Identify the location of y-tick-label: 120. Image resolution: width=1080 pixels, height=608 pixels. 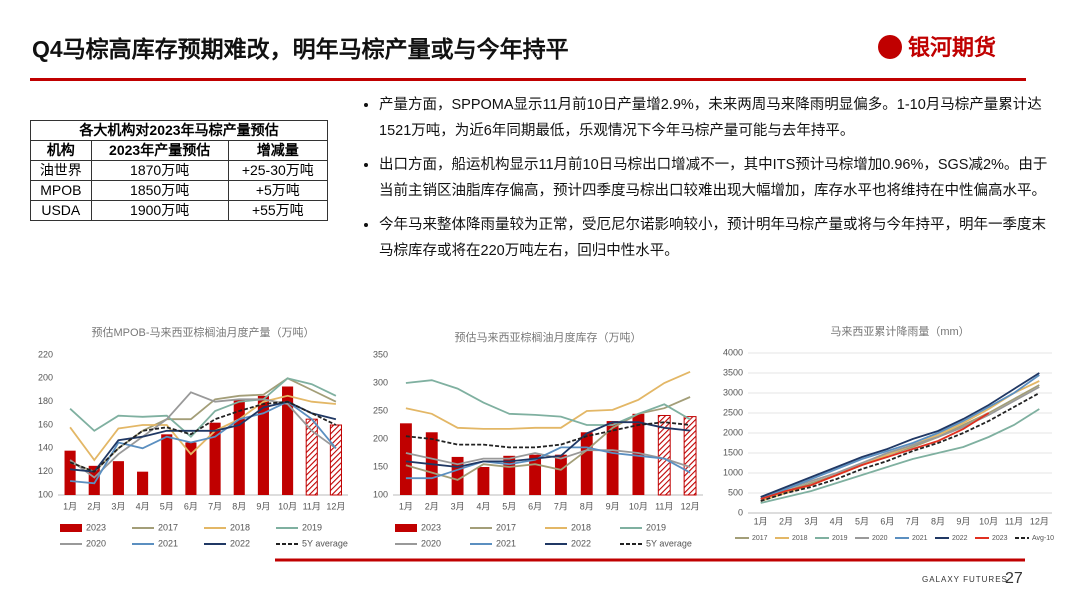
(45, 471).